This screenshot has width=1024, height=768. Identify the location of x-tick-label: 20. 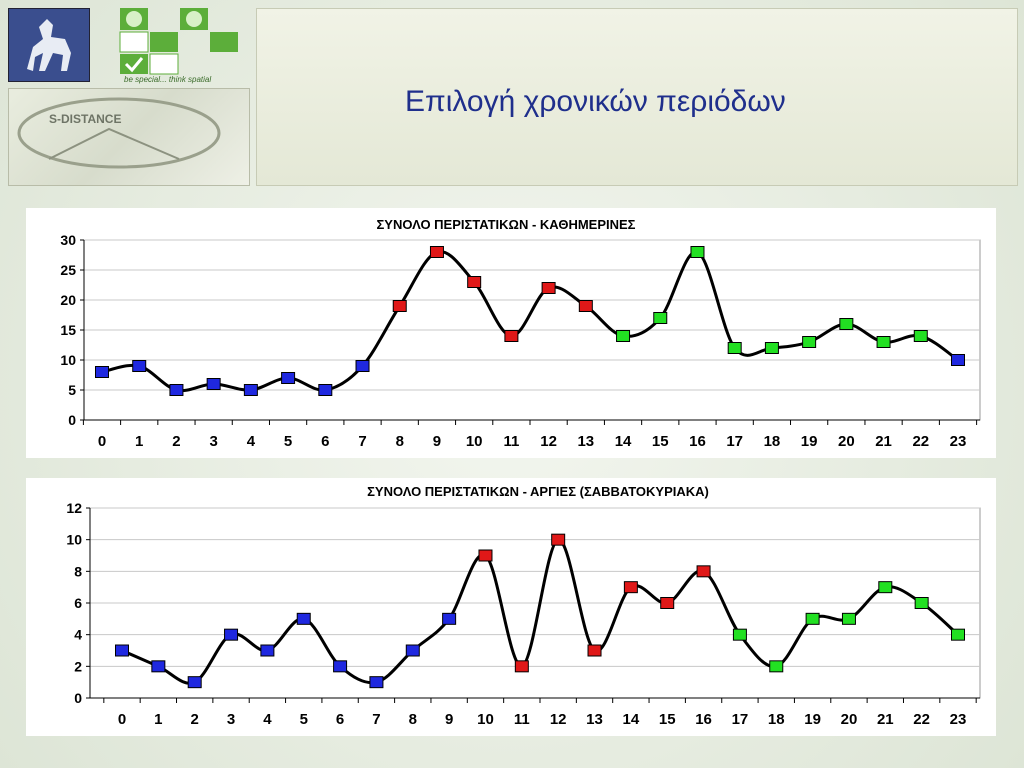
(849, 719).